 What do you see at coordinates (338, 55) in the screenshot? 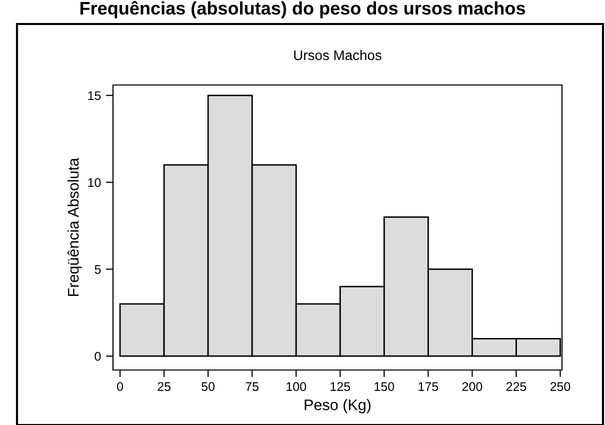
I see `chart-subtitle: Ursos Machos` at bounding box center [338, 55].